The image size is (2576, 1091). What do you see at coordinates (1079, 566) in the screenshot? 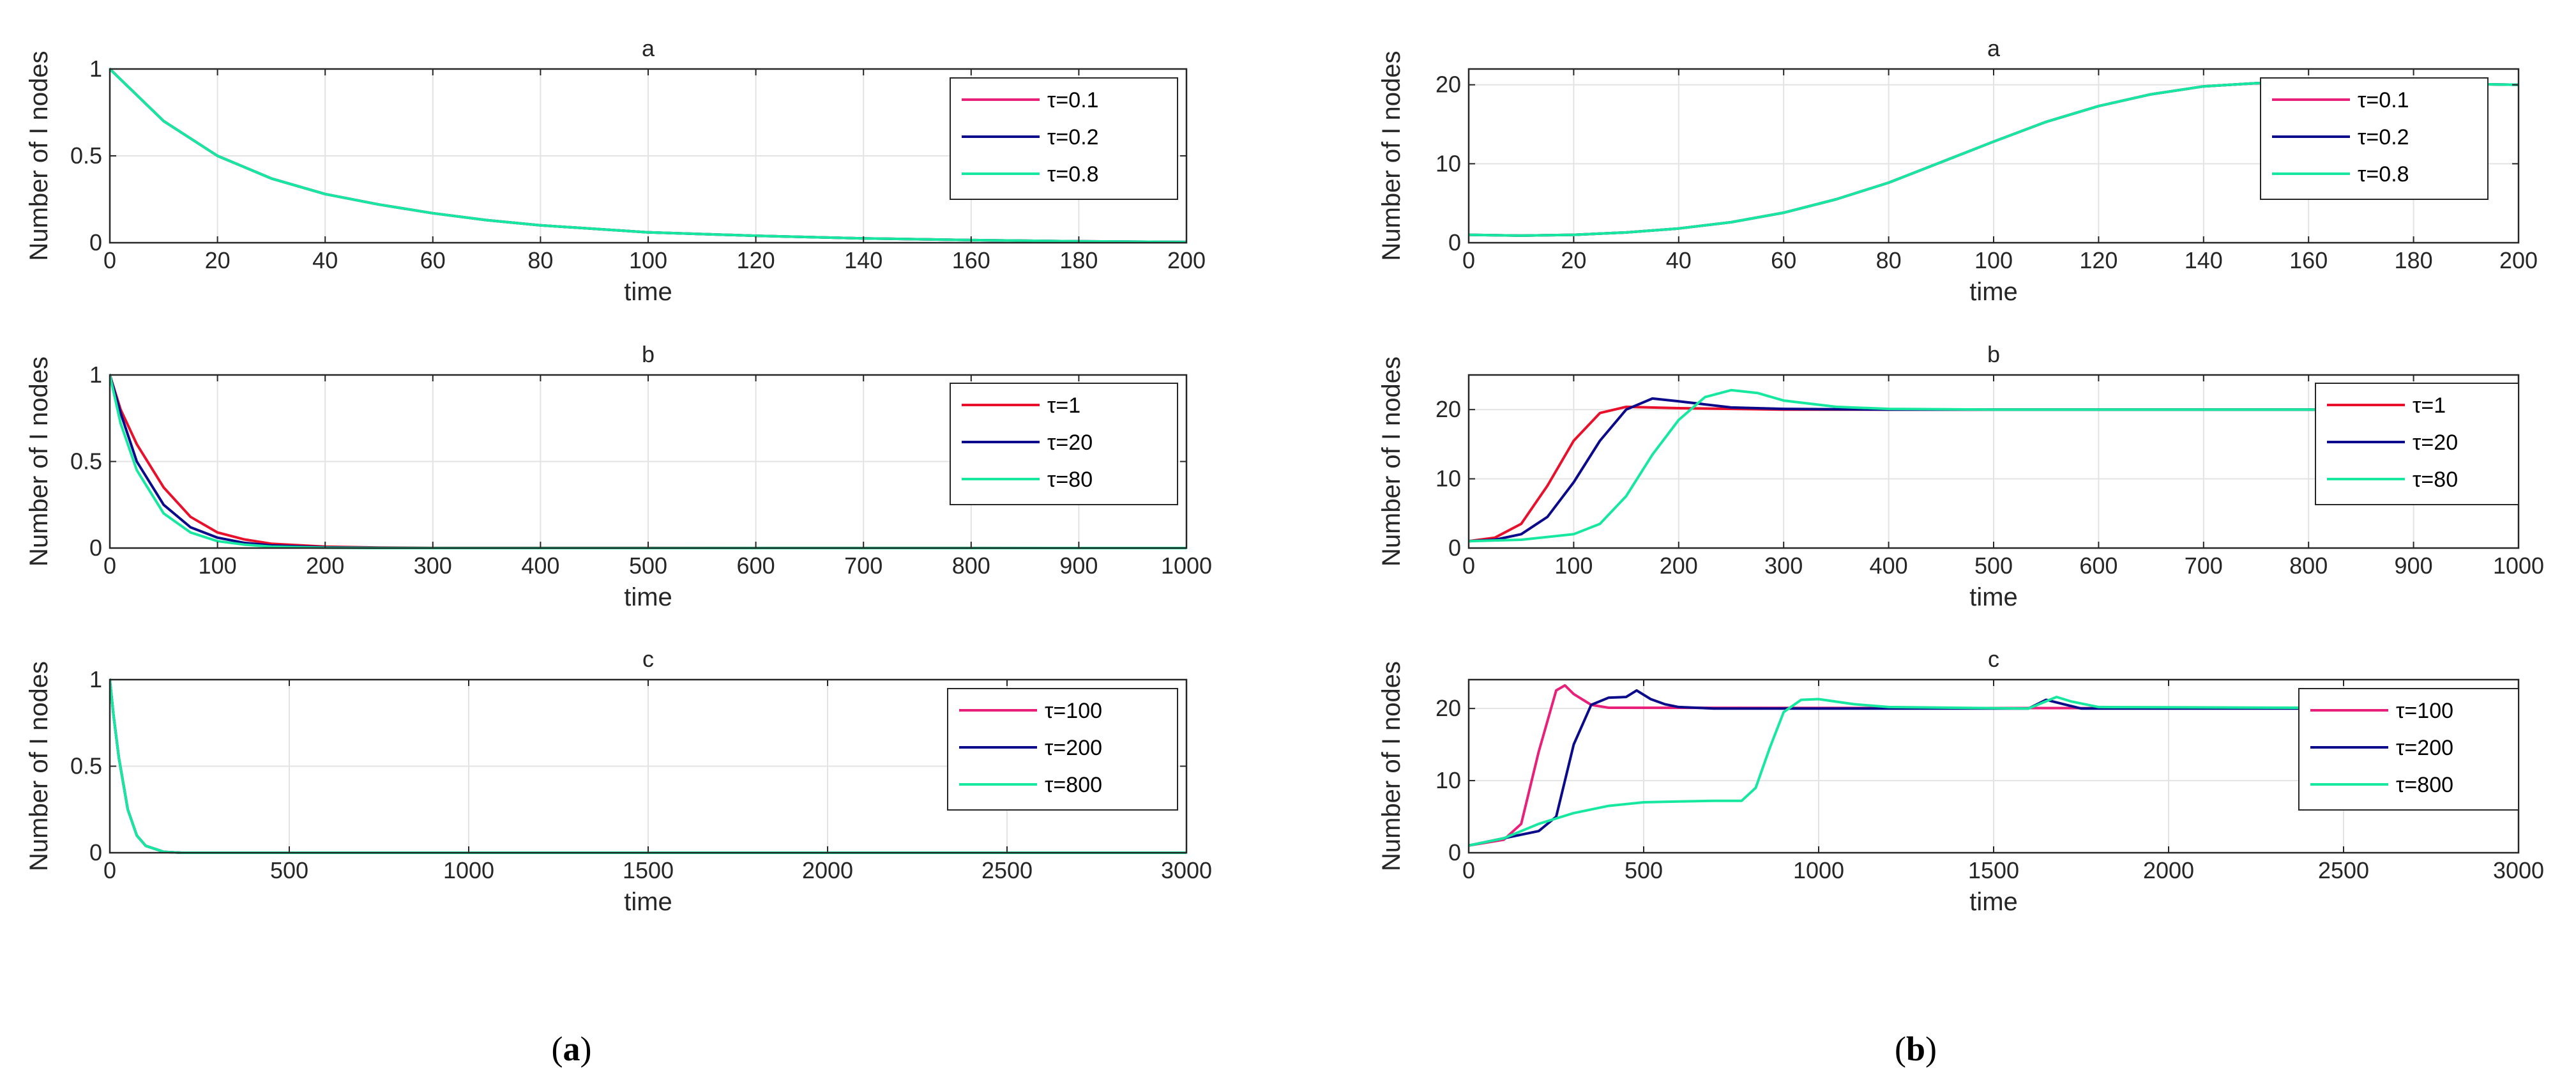
I see `x-tick-label: 900` at bounding box center [1079, 566].